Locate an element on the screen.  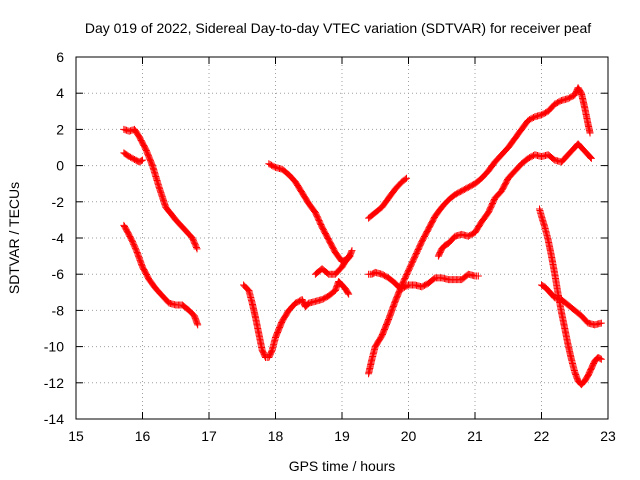
y-tick-label: 4 is located at coordinates (60, 93).